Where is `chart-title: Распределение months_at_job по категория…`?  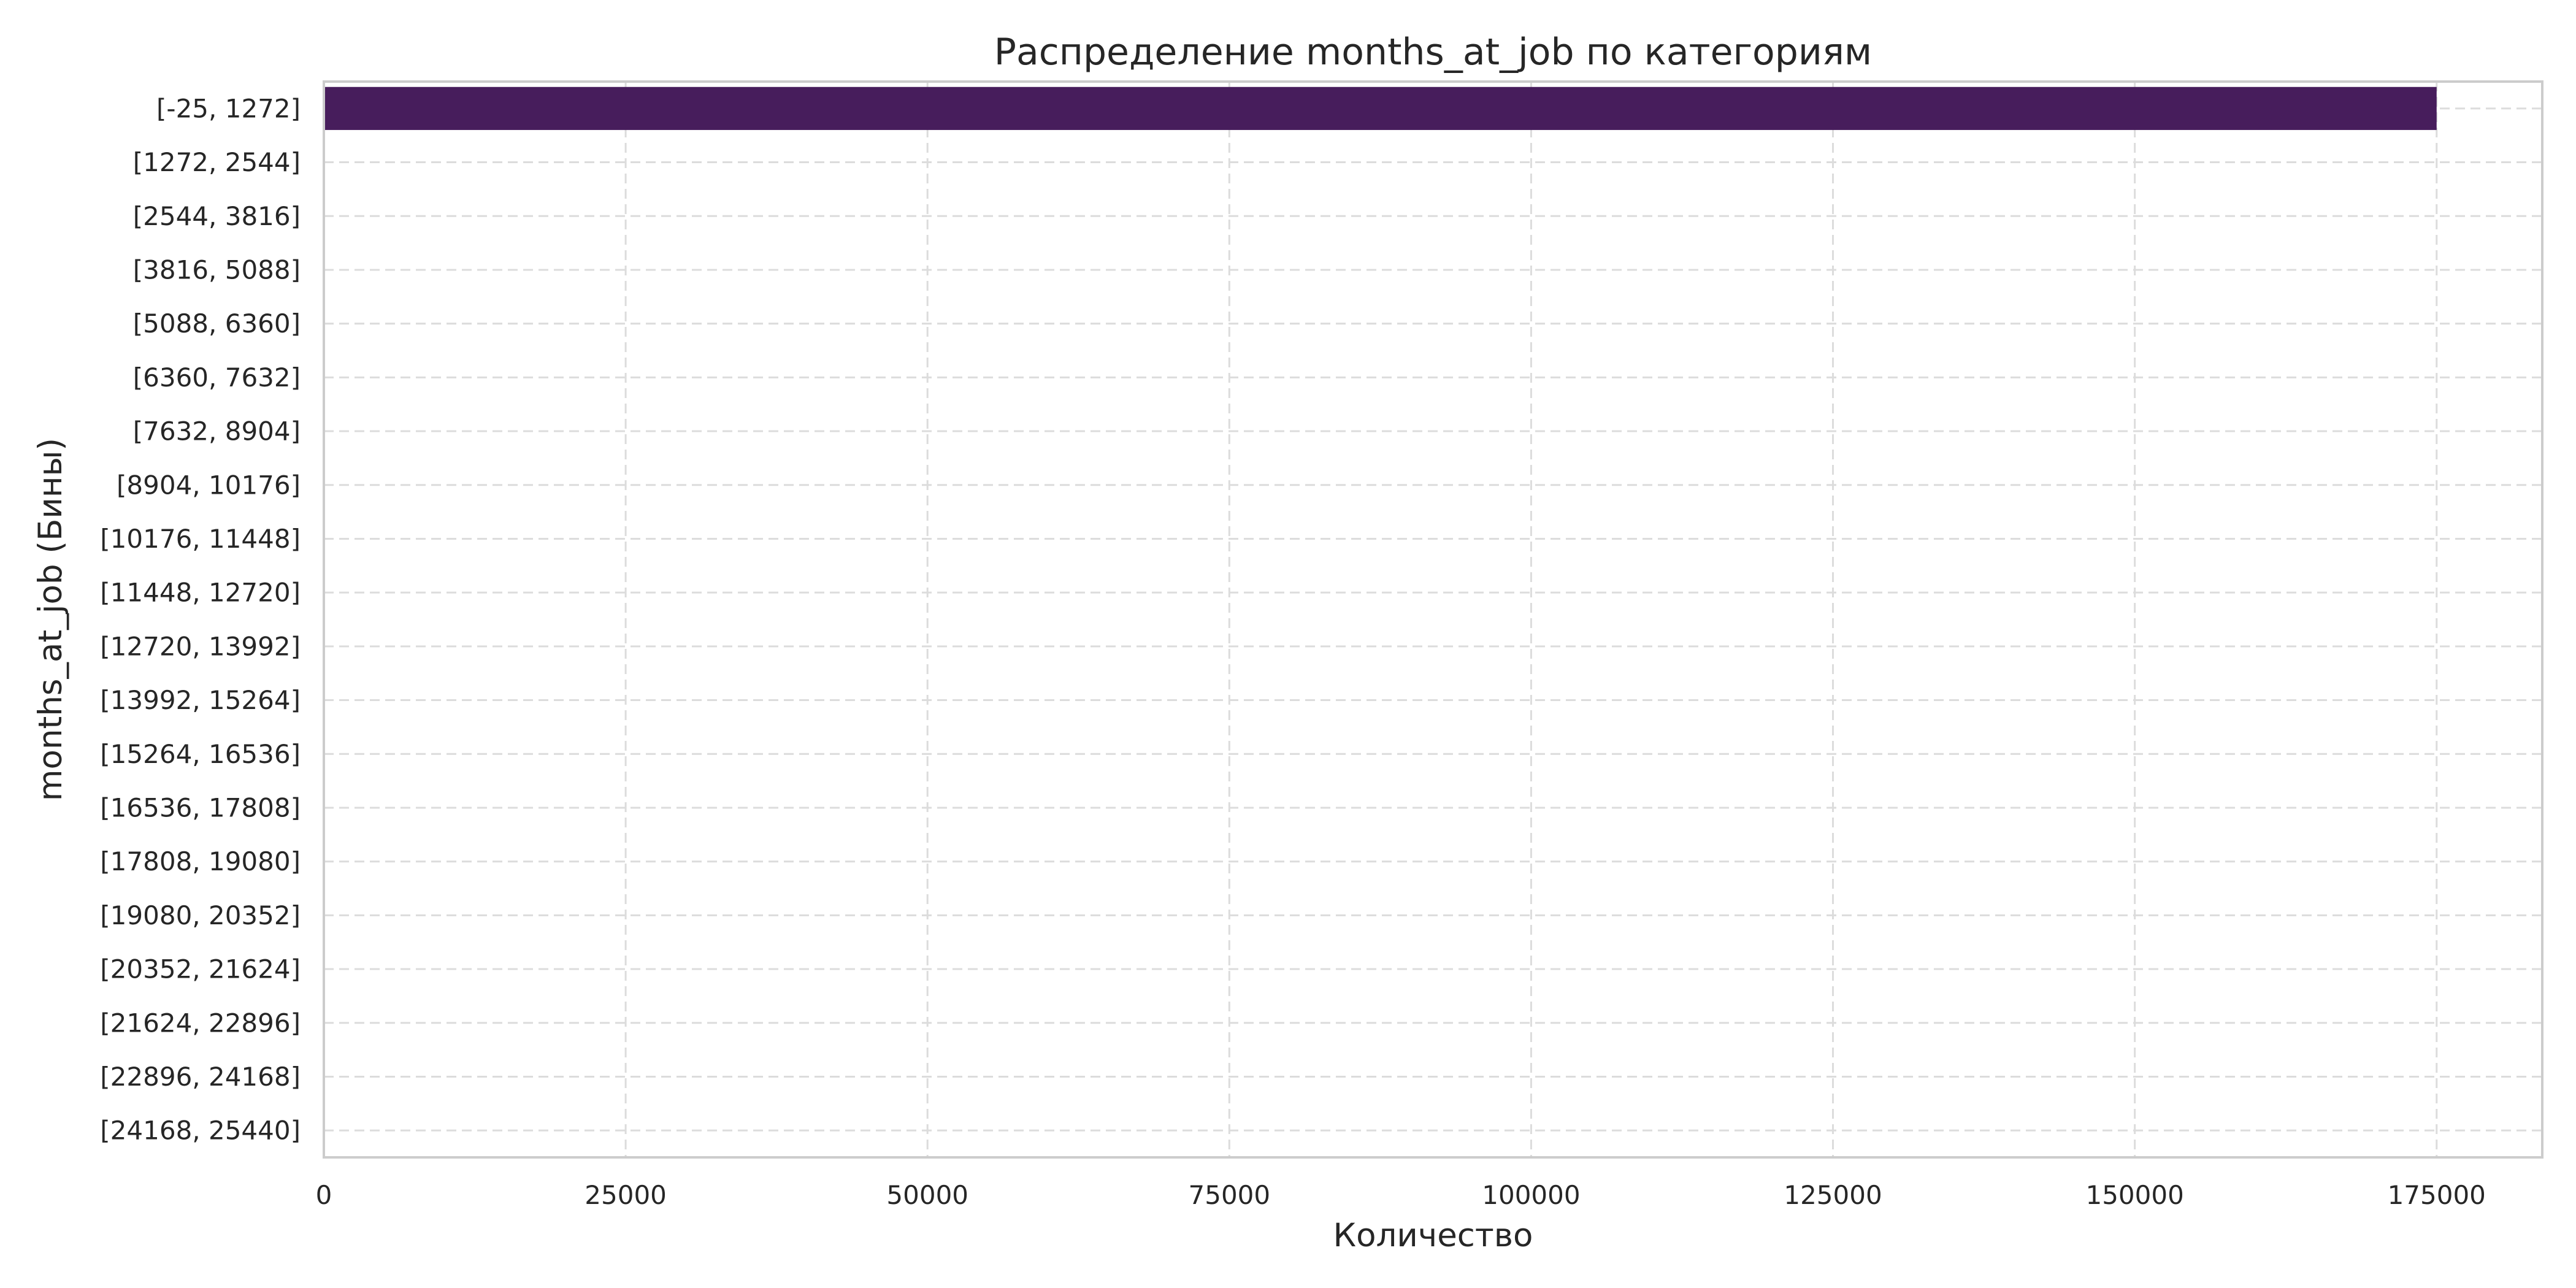
chart-title: Распределение months_at_job по категория… is located at coordinates (1433, 52).